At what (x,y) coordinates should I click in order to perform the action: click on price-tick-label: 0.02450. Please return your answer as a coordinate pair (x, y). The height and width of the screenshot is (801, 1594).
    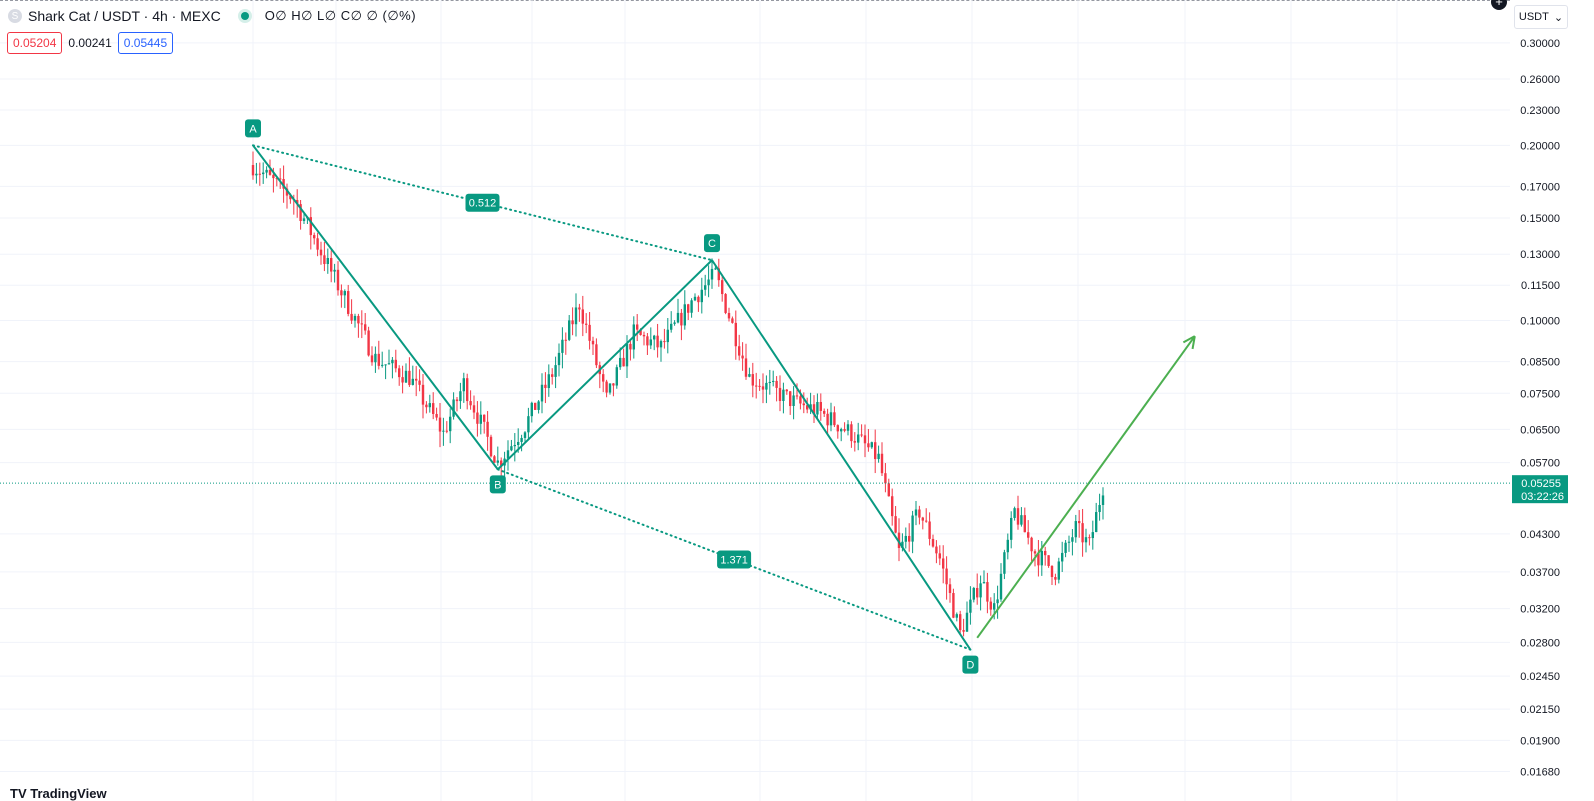
    Looking at the image, I should click on (1540, 677).